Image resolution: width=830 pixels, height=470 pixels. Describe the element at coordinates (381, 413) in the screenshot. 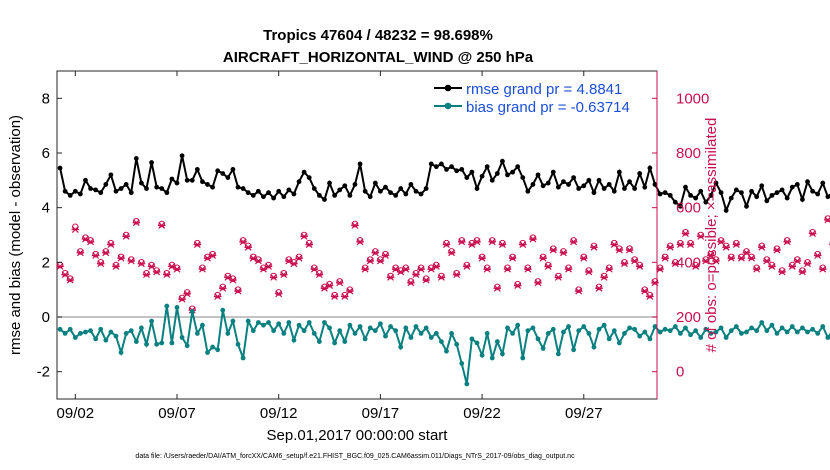

I see `x-tick-label: 09/17` at that location.